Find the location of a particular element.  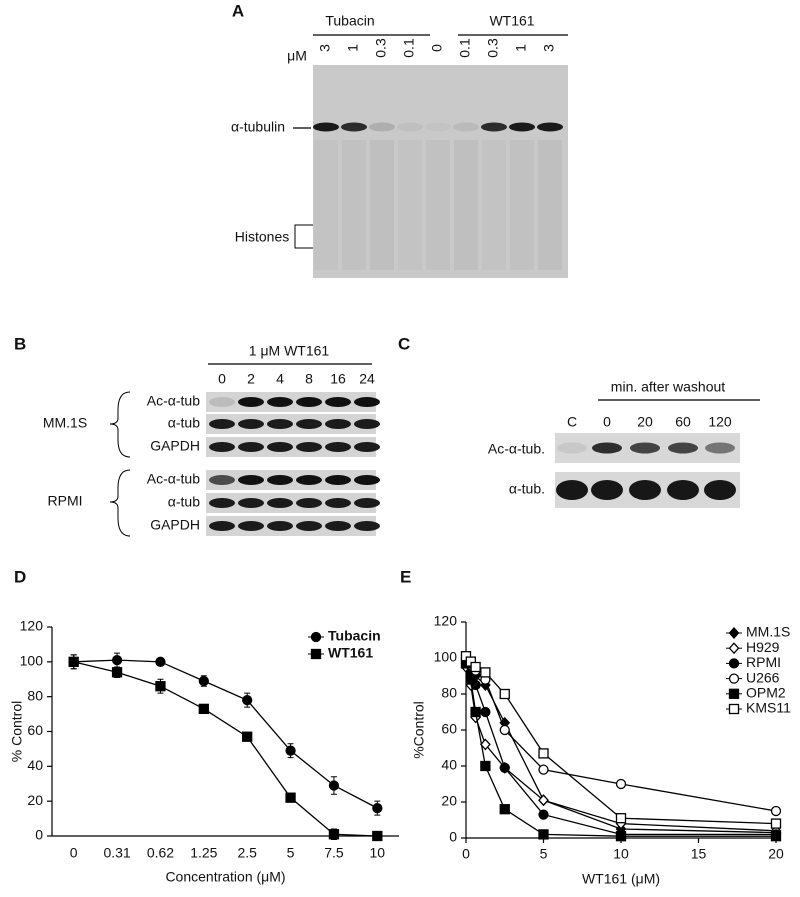

bracket is located at coordinates (303, 236).